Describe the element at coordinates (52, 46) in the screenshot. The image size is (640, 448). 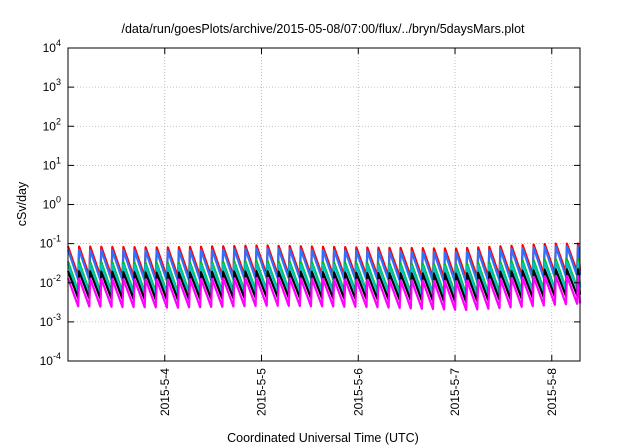
I see `y-tick-label: 10⁴` at that location.